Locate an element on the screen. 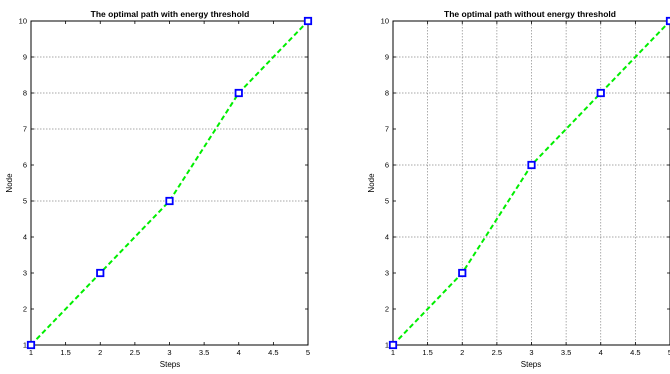 This screenshot has height=374, width=670. right-y-tick-label: 6 is located at coordinates (387, 165).